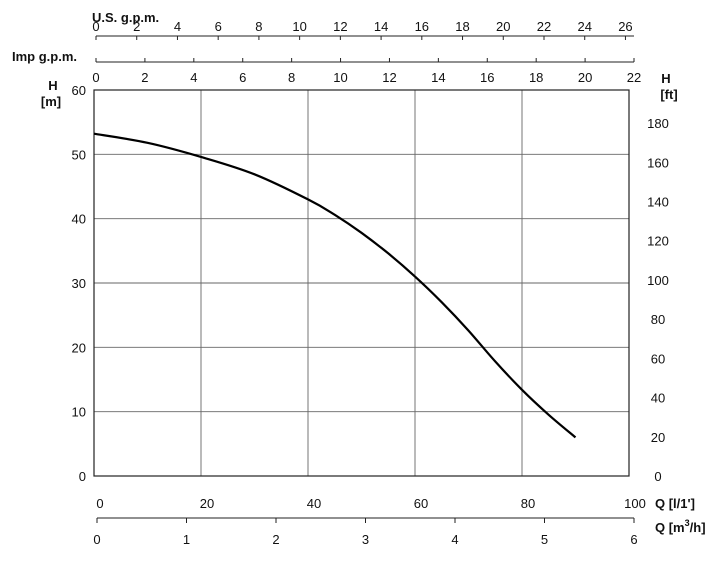  I want to click on top-axis-imp-title: Imp g.p.m., so click(44, 56).